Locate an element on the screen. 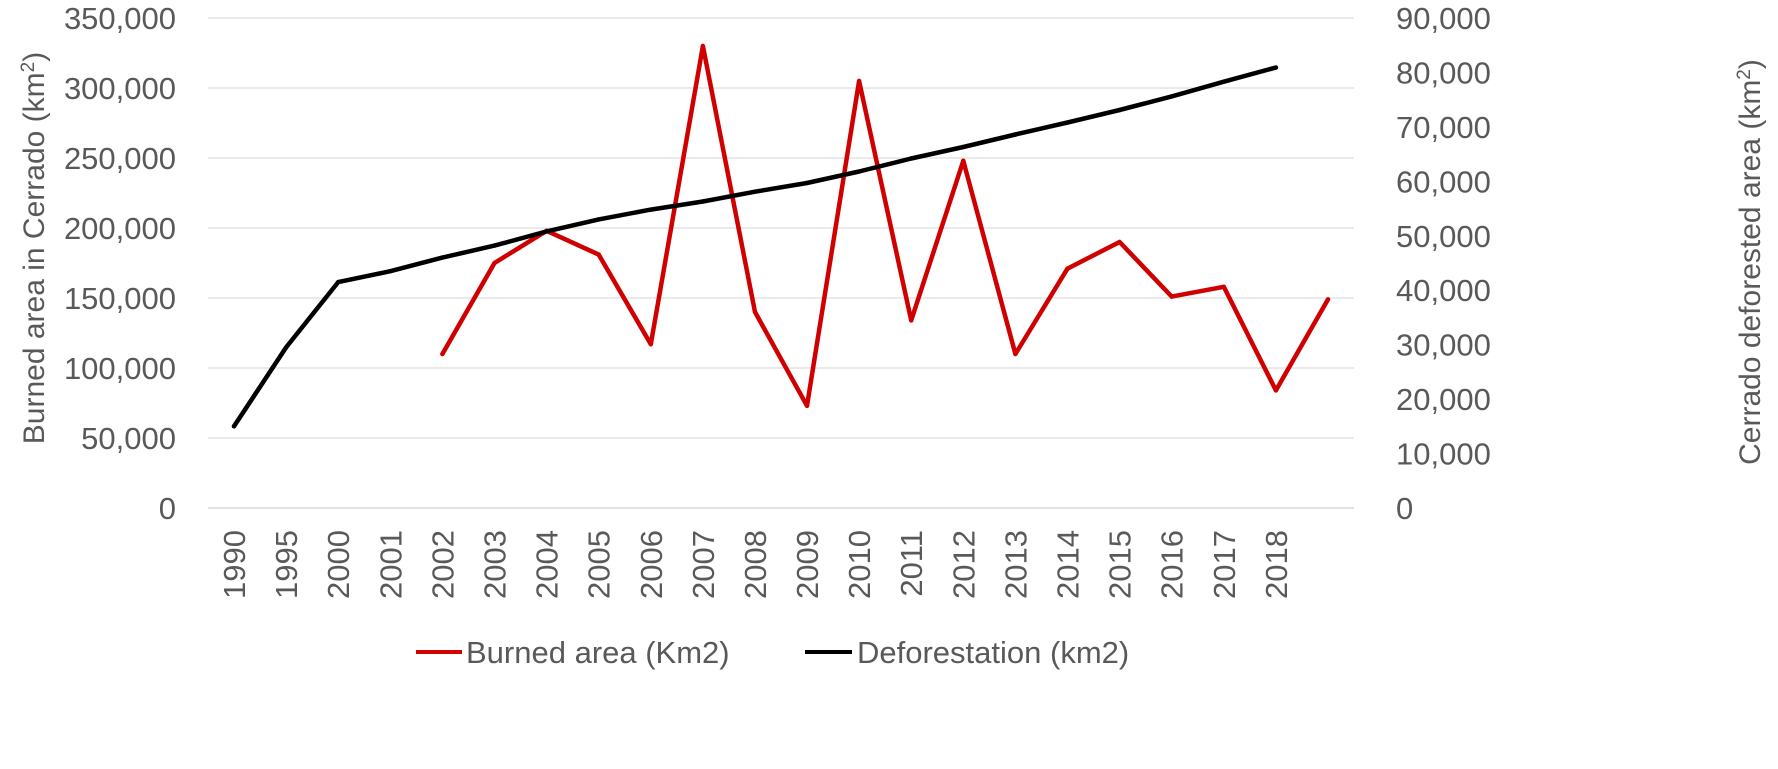  x-tick-label: 2007 is located at coordinates (703, 564).